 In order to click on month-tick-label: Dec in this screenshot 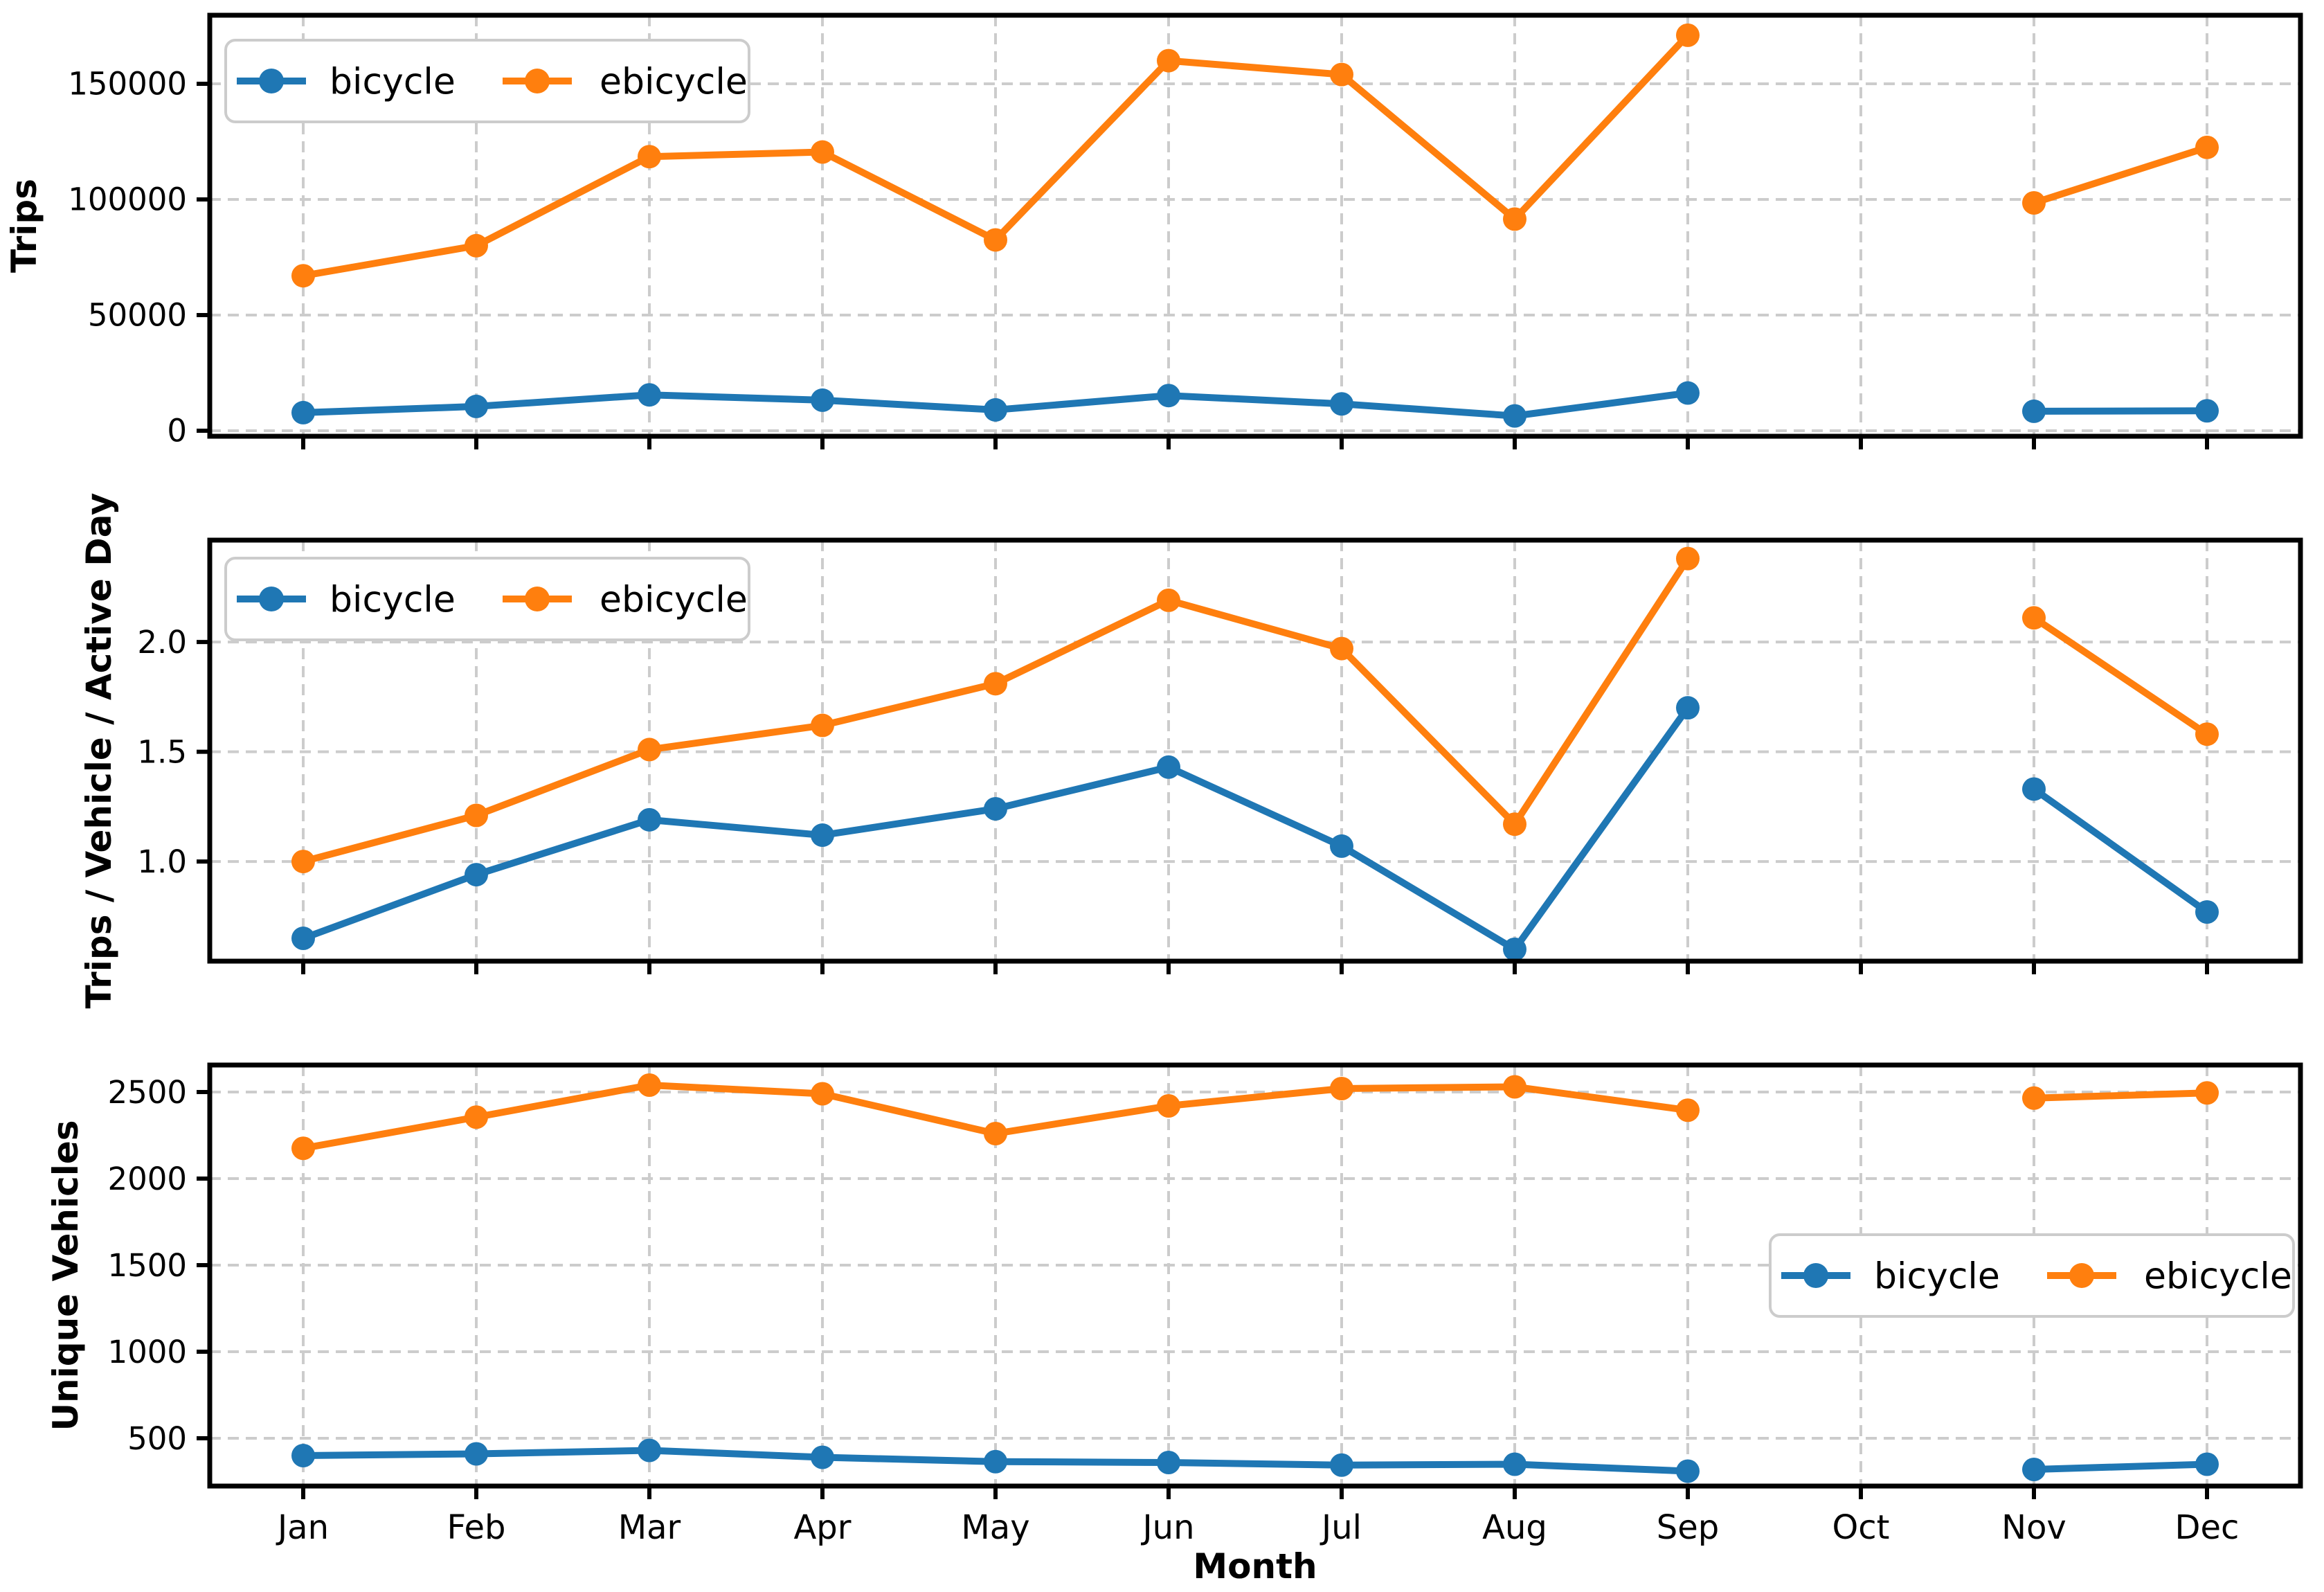, I will do `click(2207, 1527)`.